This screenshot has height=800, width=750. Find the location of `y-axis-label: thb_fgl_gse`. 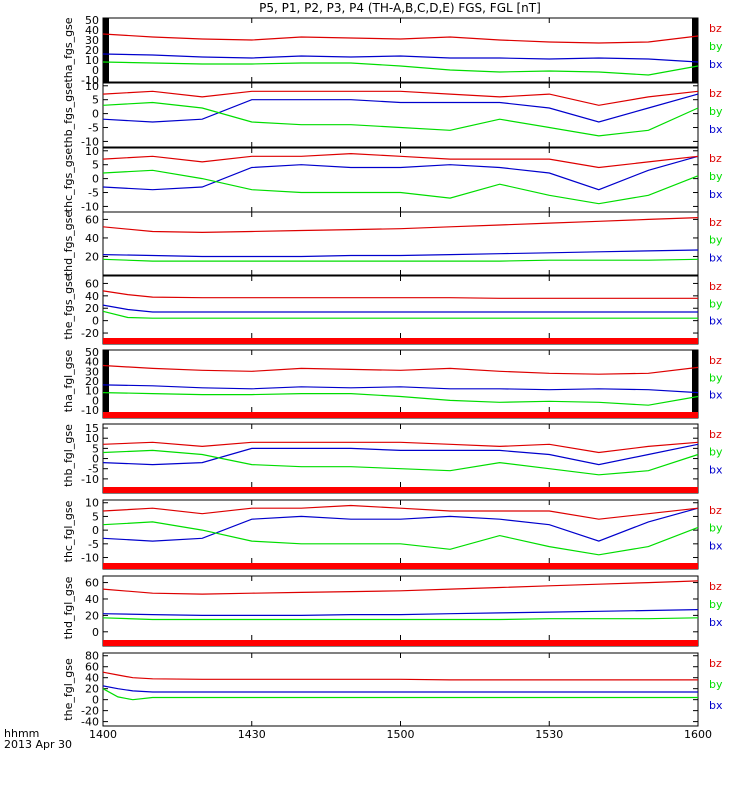

y-axis-label: thb_fgl_gse is located at coordinates (68, 455).